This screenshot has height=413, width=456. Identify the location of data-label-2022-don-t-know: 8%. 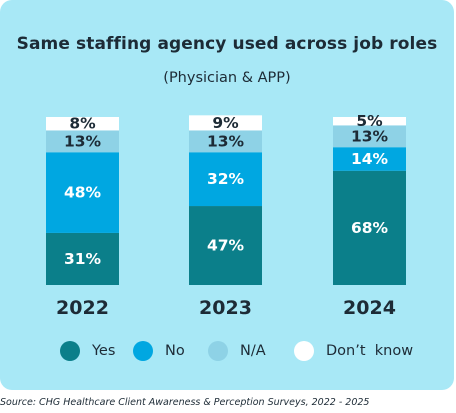
(82, 124).